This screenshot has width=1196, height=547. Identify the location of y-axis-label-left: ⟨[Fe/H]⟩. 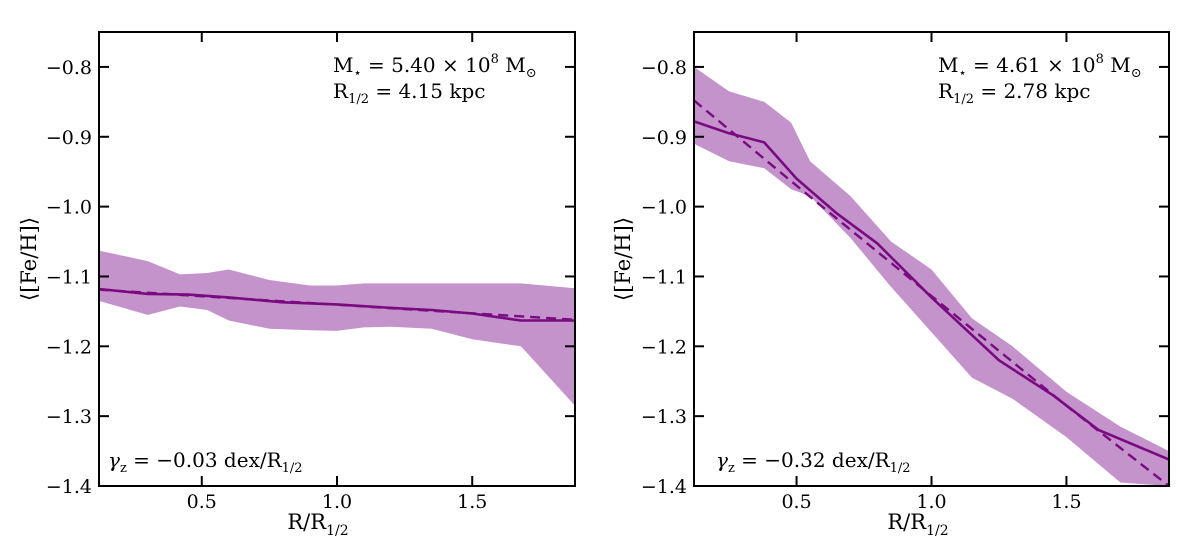
(29, 259).